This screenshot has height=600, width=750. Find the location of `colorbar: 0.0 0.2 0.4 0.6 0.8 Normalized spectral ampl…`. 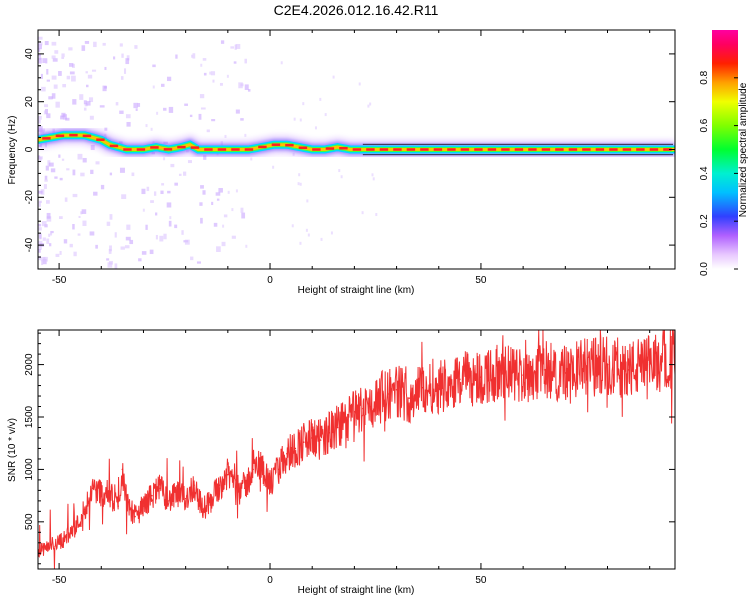

colorbar: 0.0 0.2 0.4 0.6 0.8 Normalized spectral ampl… is located at coordinates (724, 153).